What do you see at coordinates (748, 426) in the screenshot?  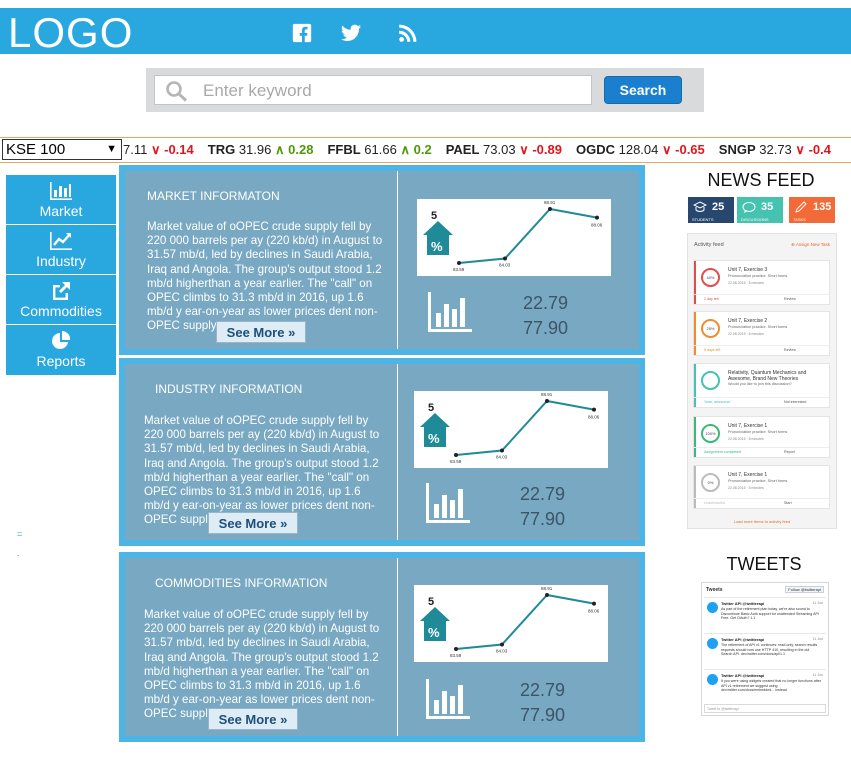 I see `activity-title: Unit 7, Exercise 1` at bounding box center [748, 426].